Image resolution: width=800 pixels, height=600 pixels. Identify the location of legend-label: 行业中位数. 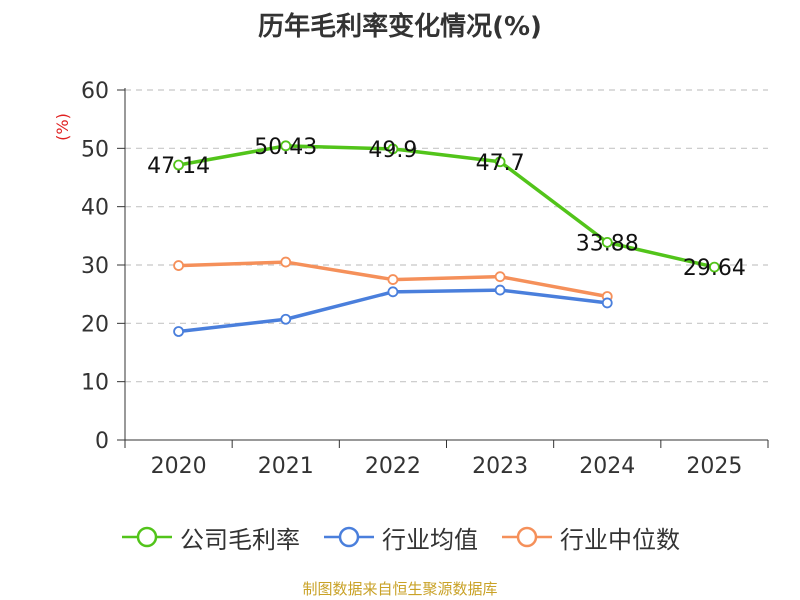
(620, 539).